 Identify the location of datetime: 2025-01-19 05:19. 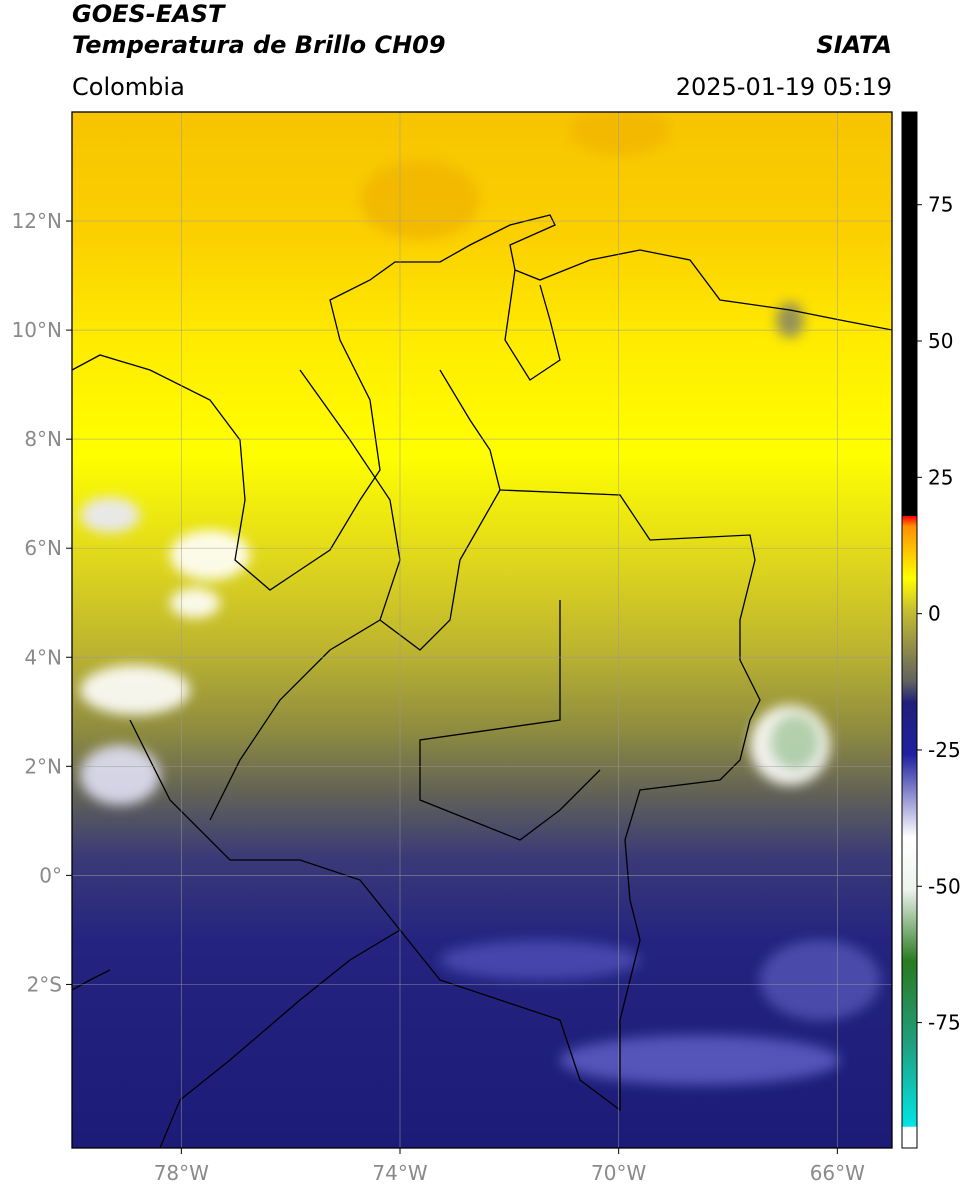
(784, 87).